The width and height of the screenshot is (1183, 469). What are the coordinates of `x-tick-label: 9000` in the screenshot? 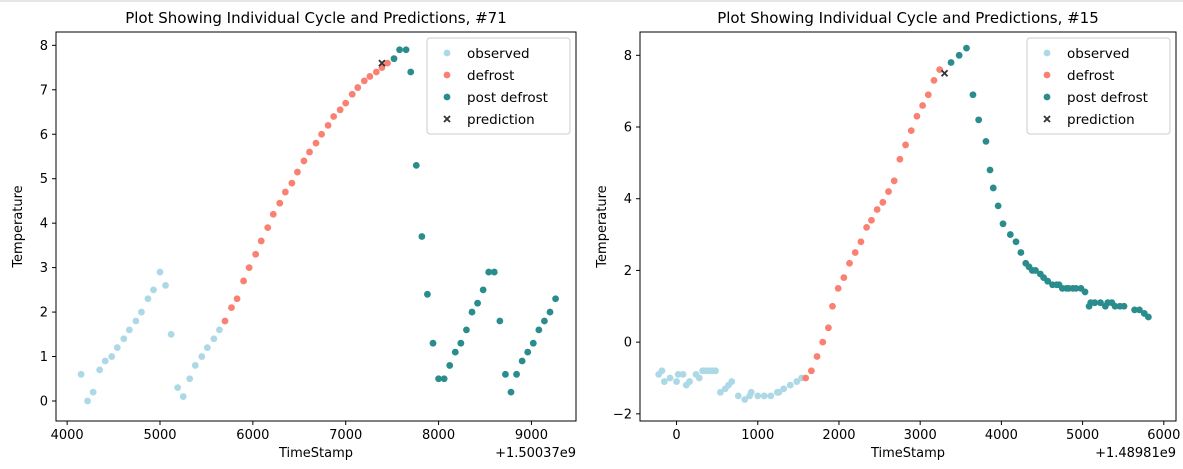 It's located at (531, 435).